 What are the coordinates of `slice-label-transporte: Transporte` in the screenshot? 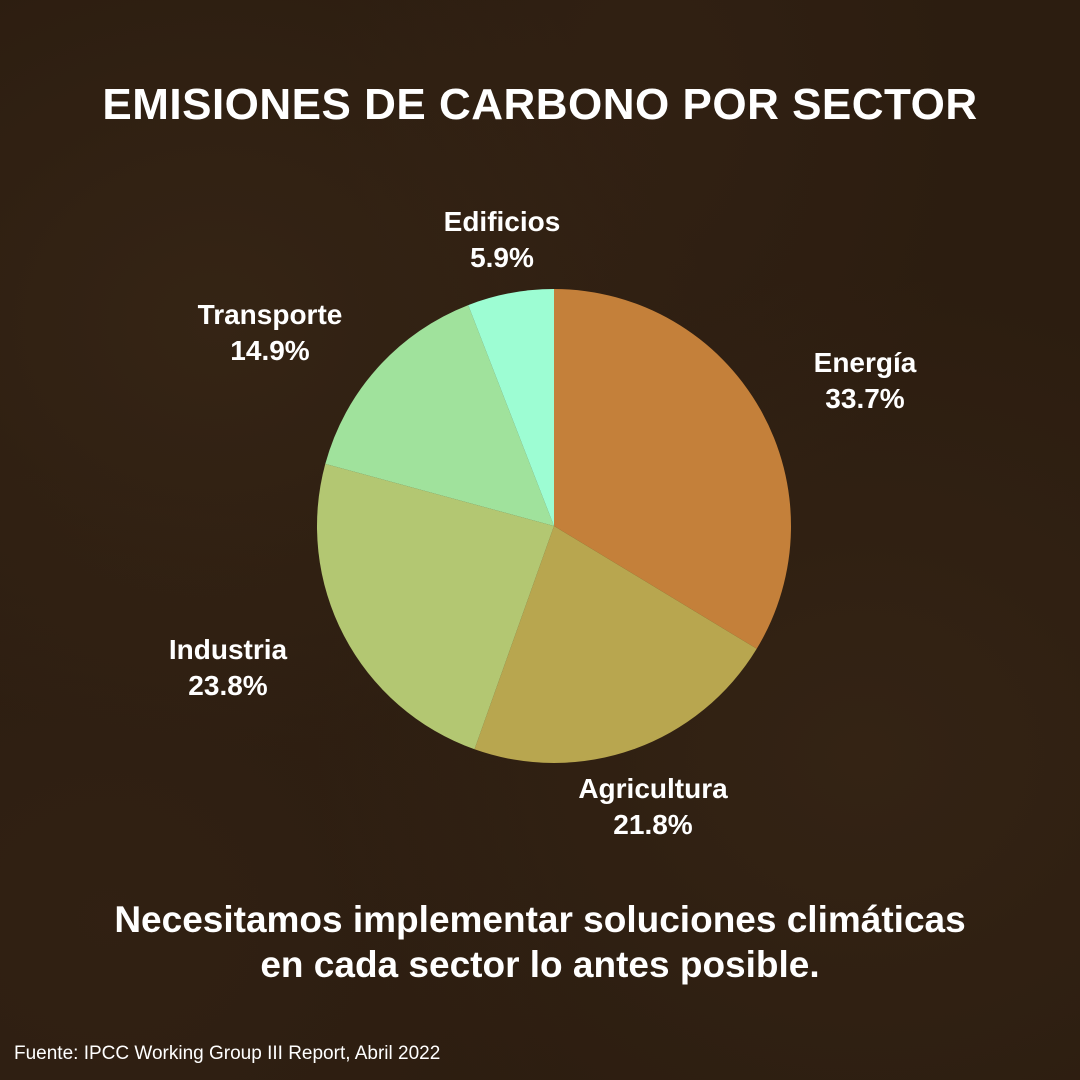 It's located at (270, 314).